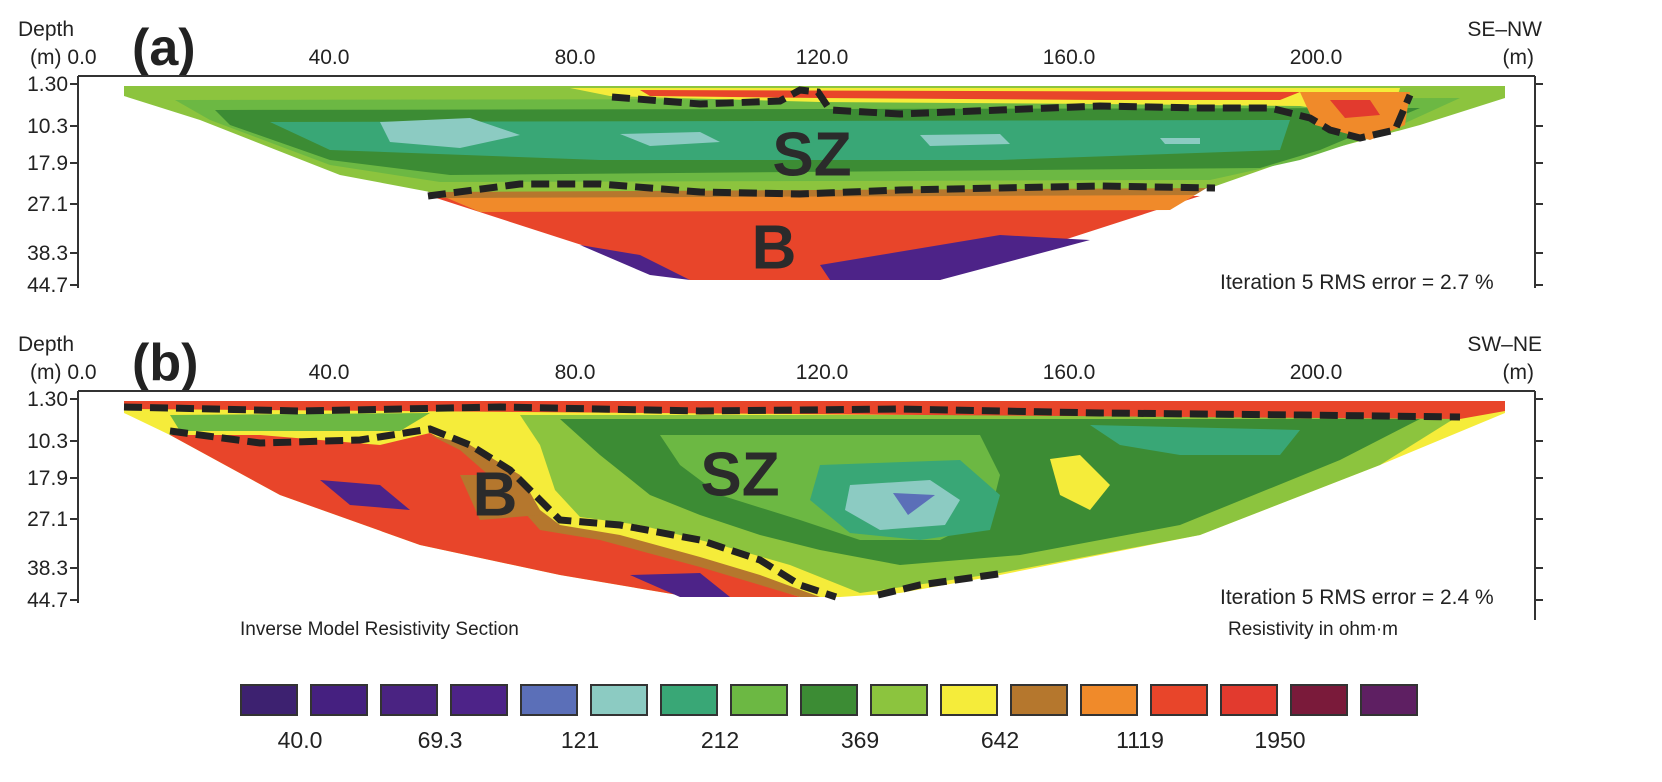  I want to click on rms-error-label: Iteration 5 RMS error = 2.7 %, so click(1357, 282).